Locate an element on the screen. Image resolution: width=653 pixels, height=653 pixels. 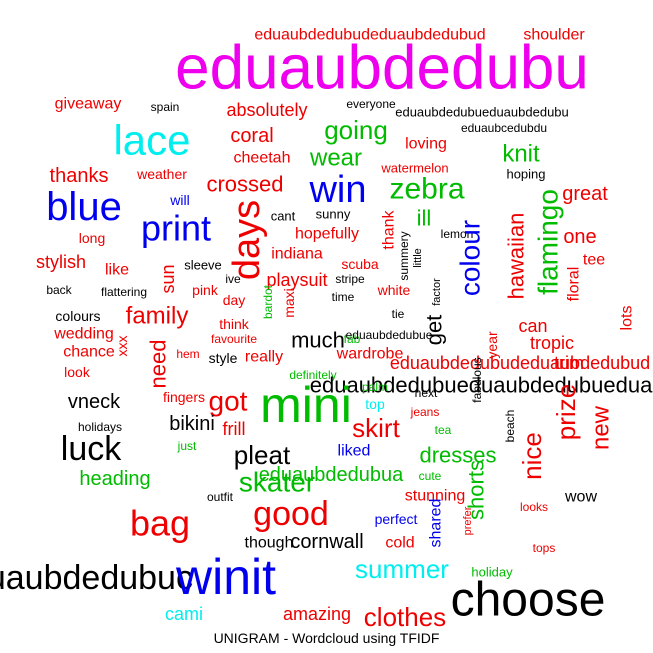
word: time is located at coordinates (343, 297).